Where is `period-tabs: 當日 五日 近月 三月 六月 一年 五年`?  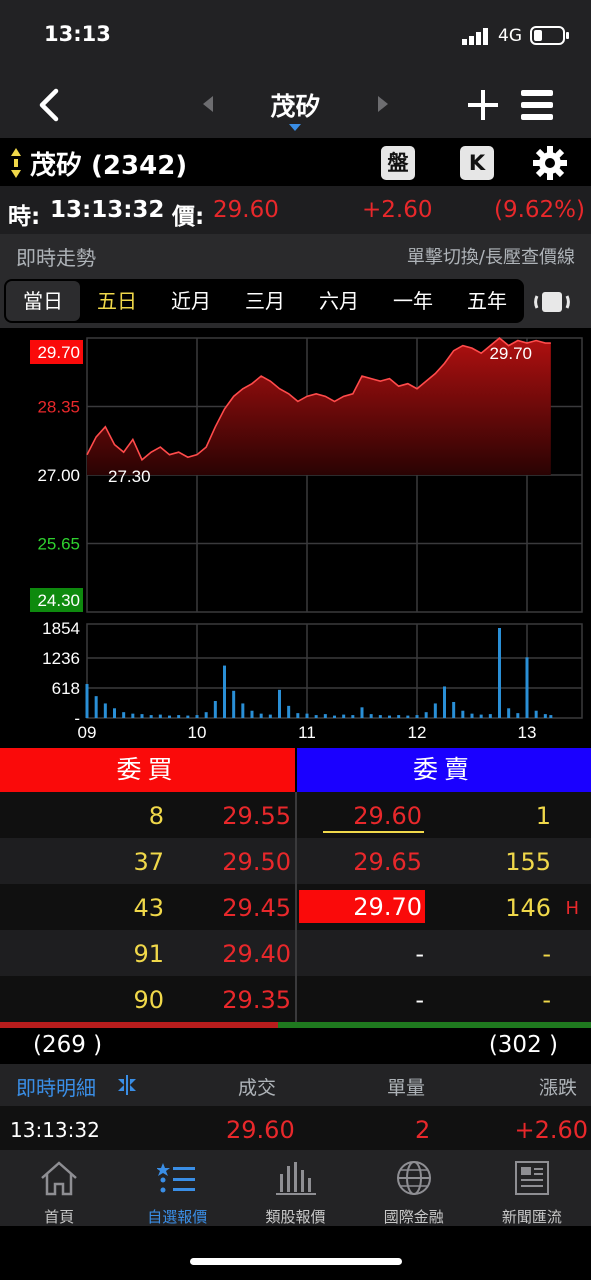 period-tabs: 當日 五日 近月 三月 六月 一年 五年 is located at coordinates (264, 301).